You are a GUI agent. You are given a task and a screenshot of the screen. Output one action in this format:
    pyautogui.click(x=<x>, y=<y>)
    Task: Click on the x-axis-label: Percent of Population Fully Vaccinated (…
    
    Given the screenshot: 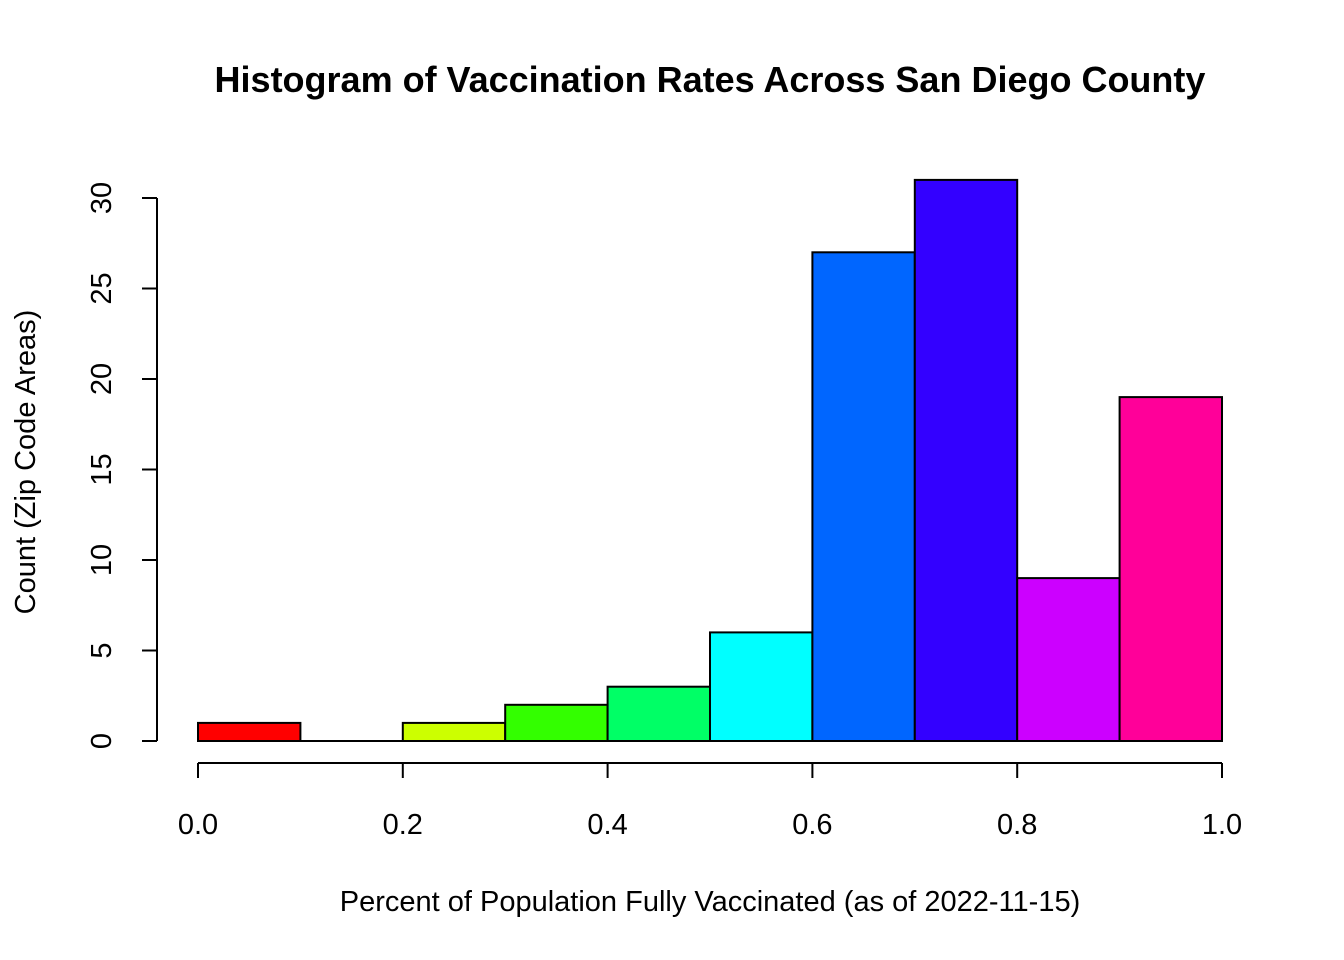 What is the action you would take?
    pyautogui.click(x=710, y=902)
    